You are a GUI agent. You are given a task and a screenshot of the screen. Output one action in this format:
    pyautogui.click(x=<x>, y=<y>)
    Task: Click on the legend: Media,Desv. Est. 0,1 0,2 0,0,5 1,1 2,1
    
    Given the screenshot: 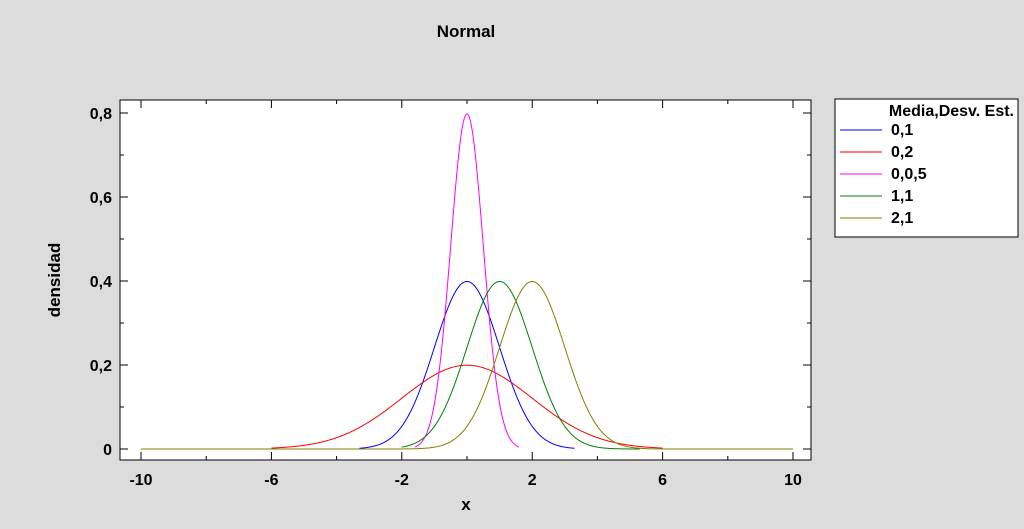 What is the action you would take?
    pyautogui.click(x=926, y=168)
    